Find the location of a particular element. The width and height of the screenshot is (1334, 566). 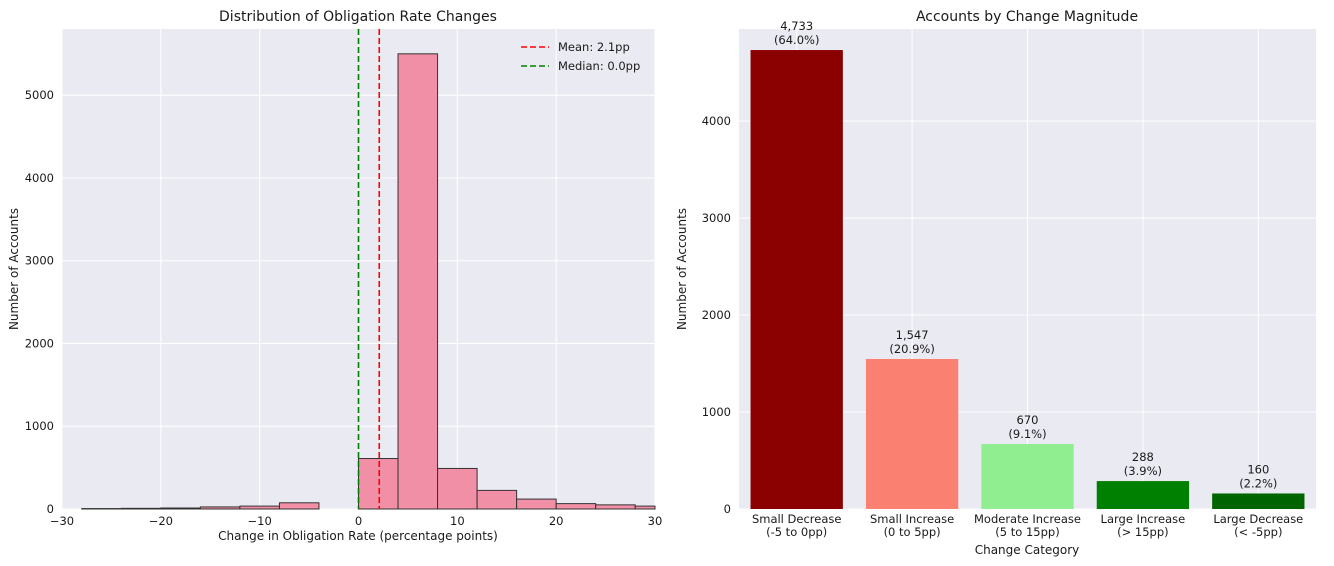

legend-label: Median: 0.0pp is located at coordinates (599, 66).